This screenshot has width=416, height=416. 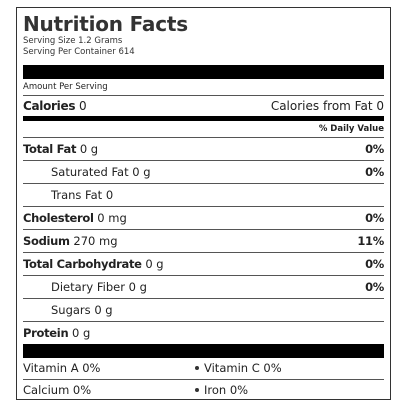 I want to click on nutrient-name: Cholesterol, so click(x=58, y=218).